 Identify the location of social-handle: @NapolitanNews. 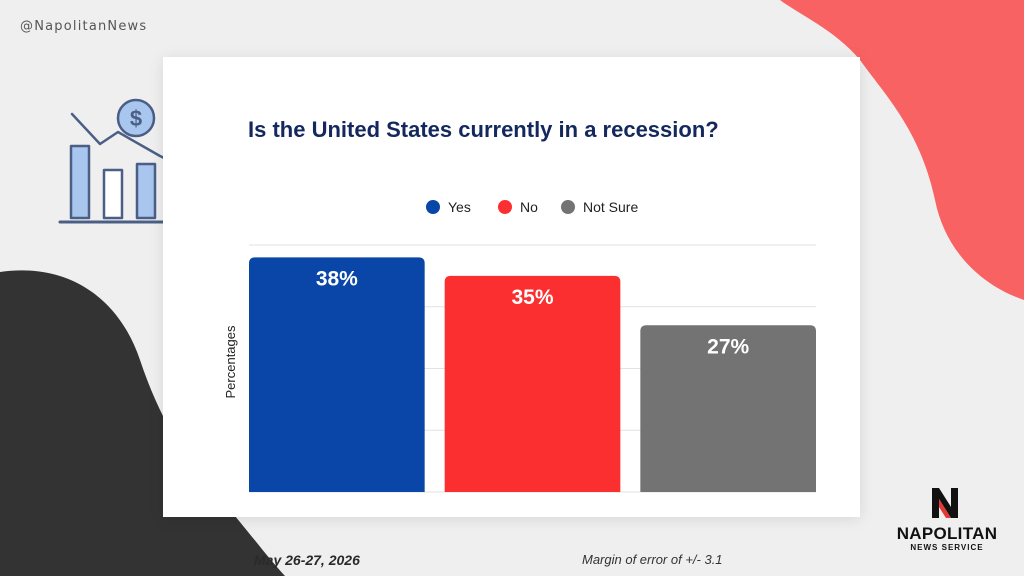
(84, 26).